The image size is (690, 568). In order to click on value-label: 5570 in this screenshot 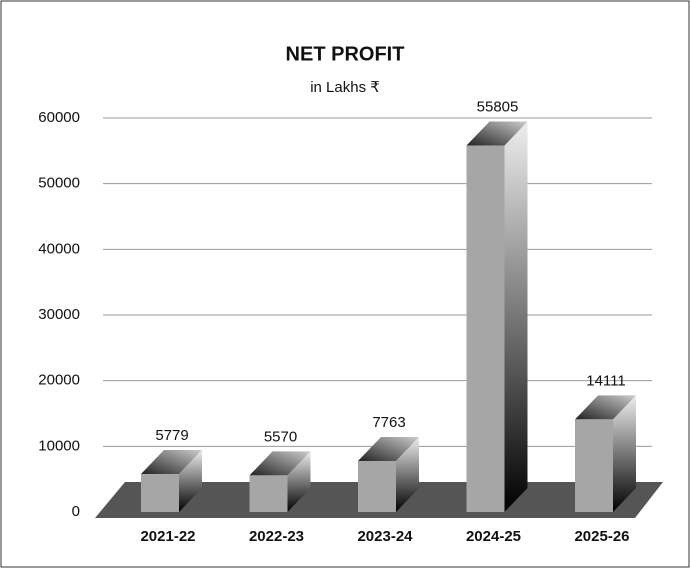, I will do `click(280, 436)`.